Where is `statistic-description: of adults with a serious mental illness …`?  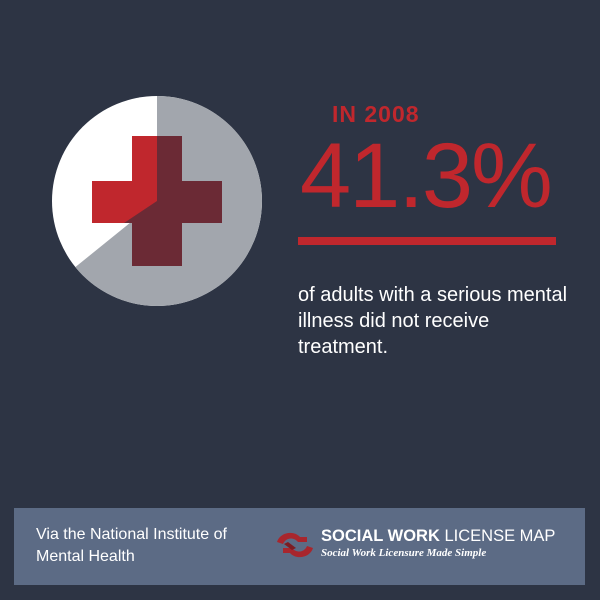 statistic-description: of adults with a serious mental illness … is located at coordinates (433, 321).